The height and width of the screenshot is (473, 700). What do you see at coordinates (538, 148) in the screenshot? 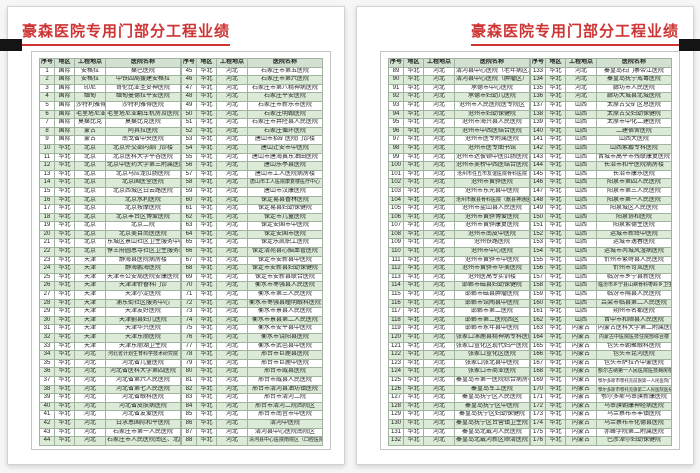
I see `cell-no: 142` at bounding box center [538, 148].